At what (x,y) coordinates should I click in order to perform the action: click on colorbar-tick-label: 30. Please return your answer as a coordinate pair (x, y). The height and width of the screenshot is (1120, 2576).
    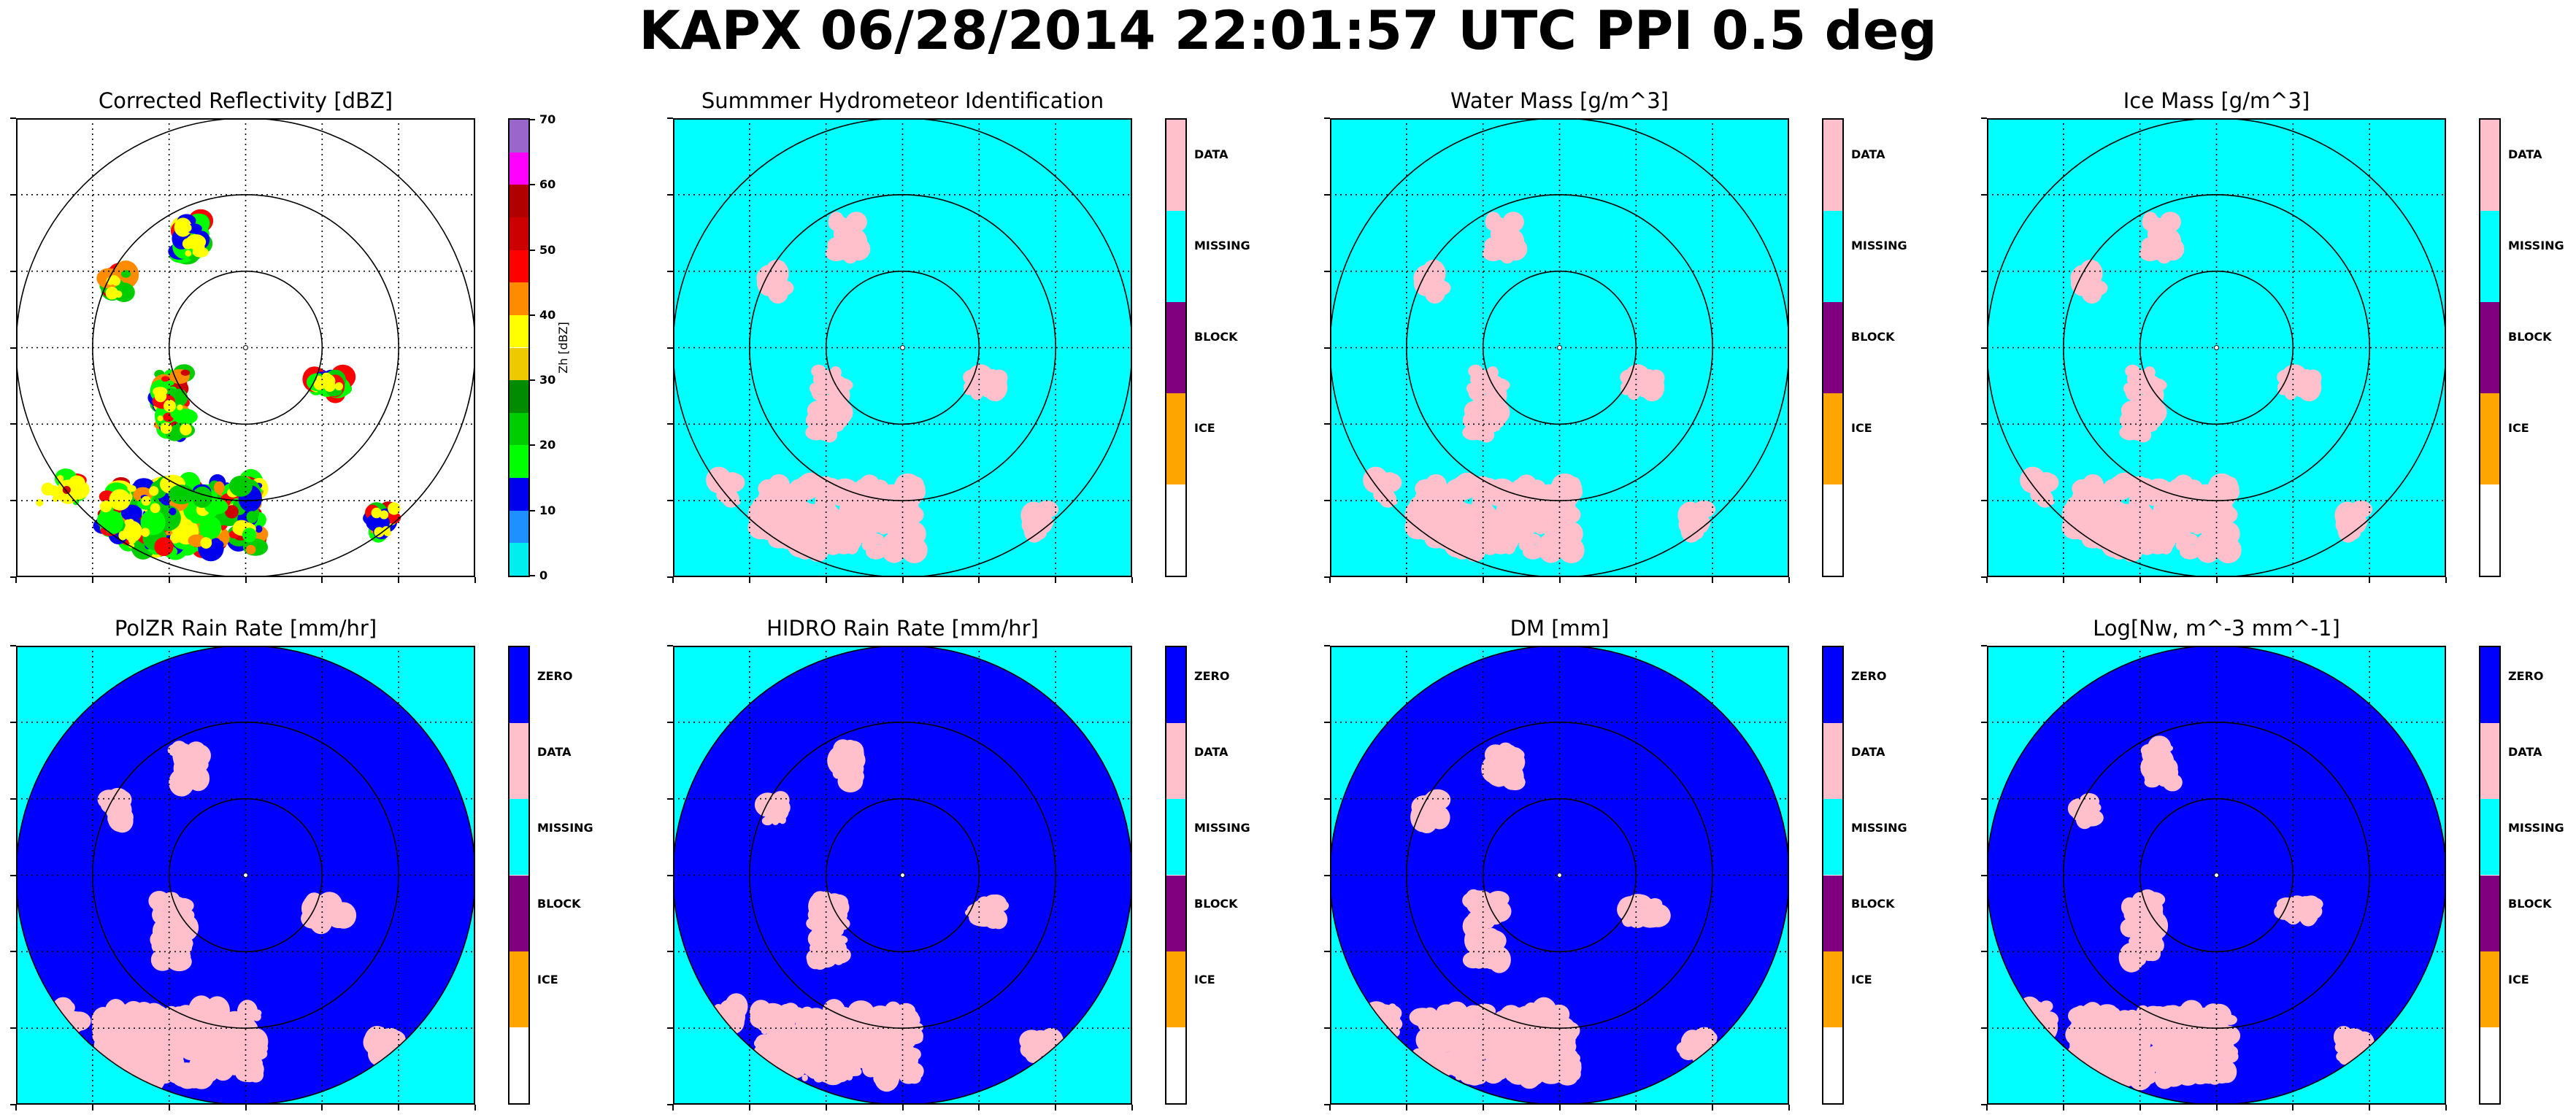
    Looking at the image, I should click on (547, 380).